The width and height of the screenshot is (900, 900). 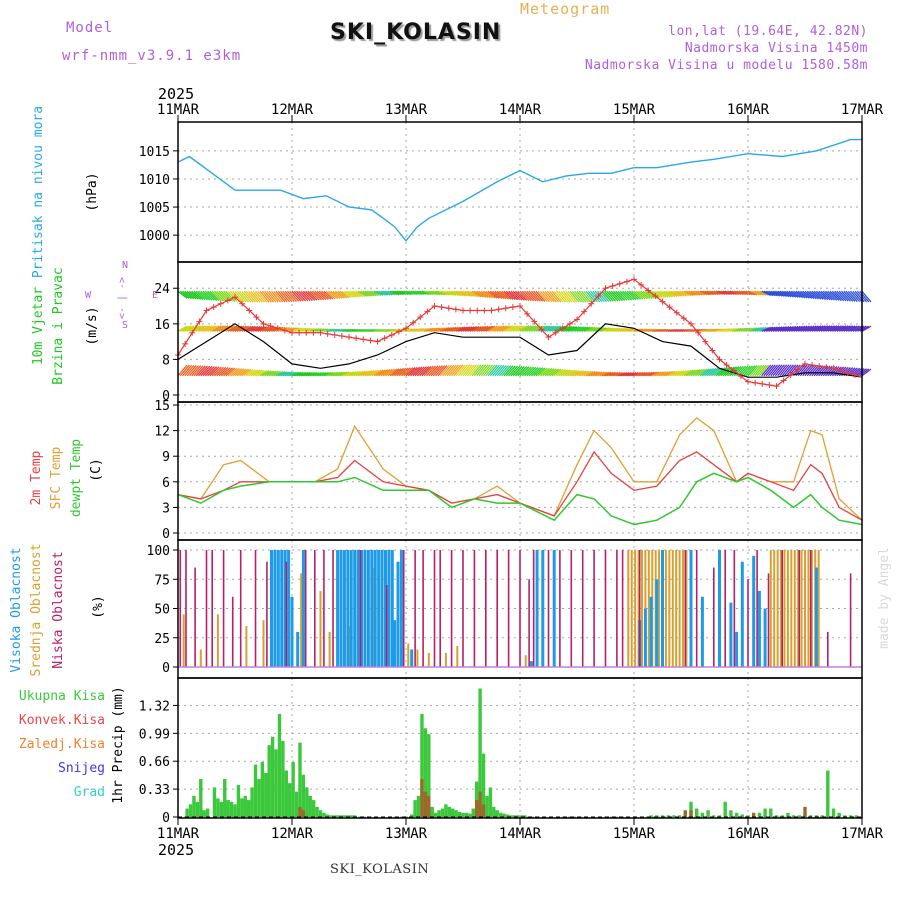 I want to click on model-name: wrf-nmm_v3.9.1 e3km, so click(x=152, y=56).